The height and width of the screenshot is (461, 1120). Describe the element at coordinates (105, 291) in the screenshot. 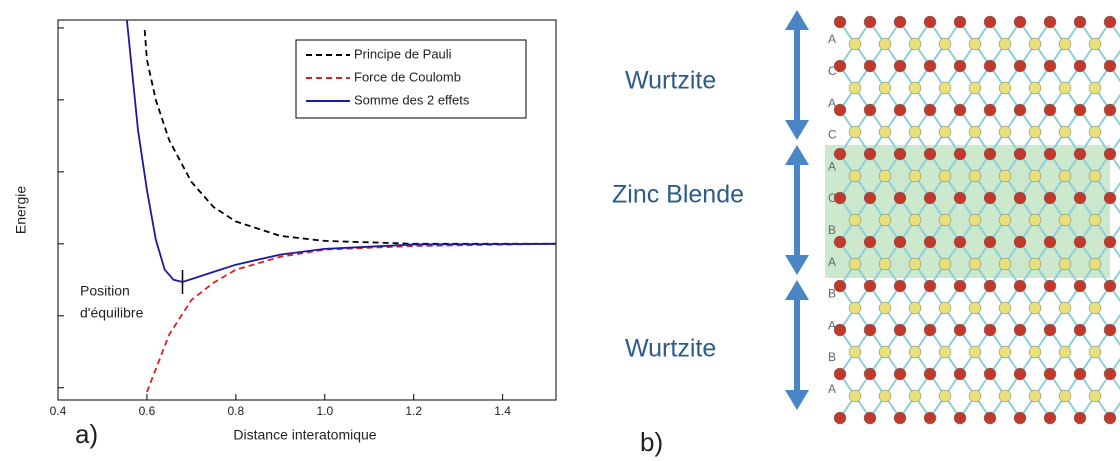

I see `annotation: Position` at that location.